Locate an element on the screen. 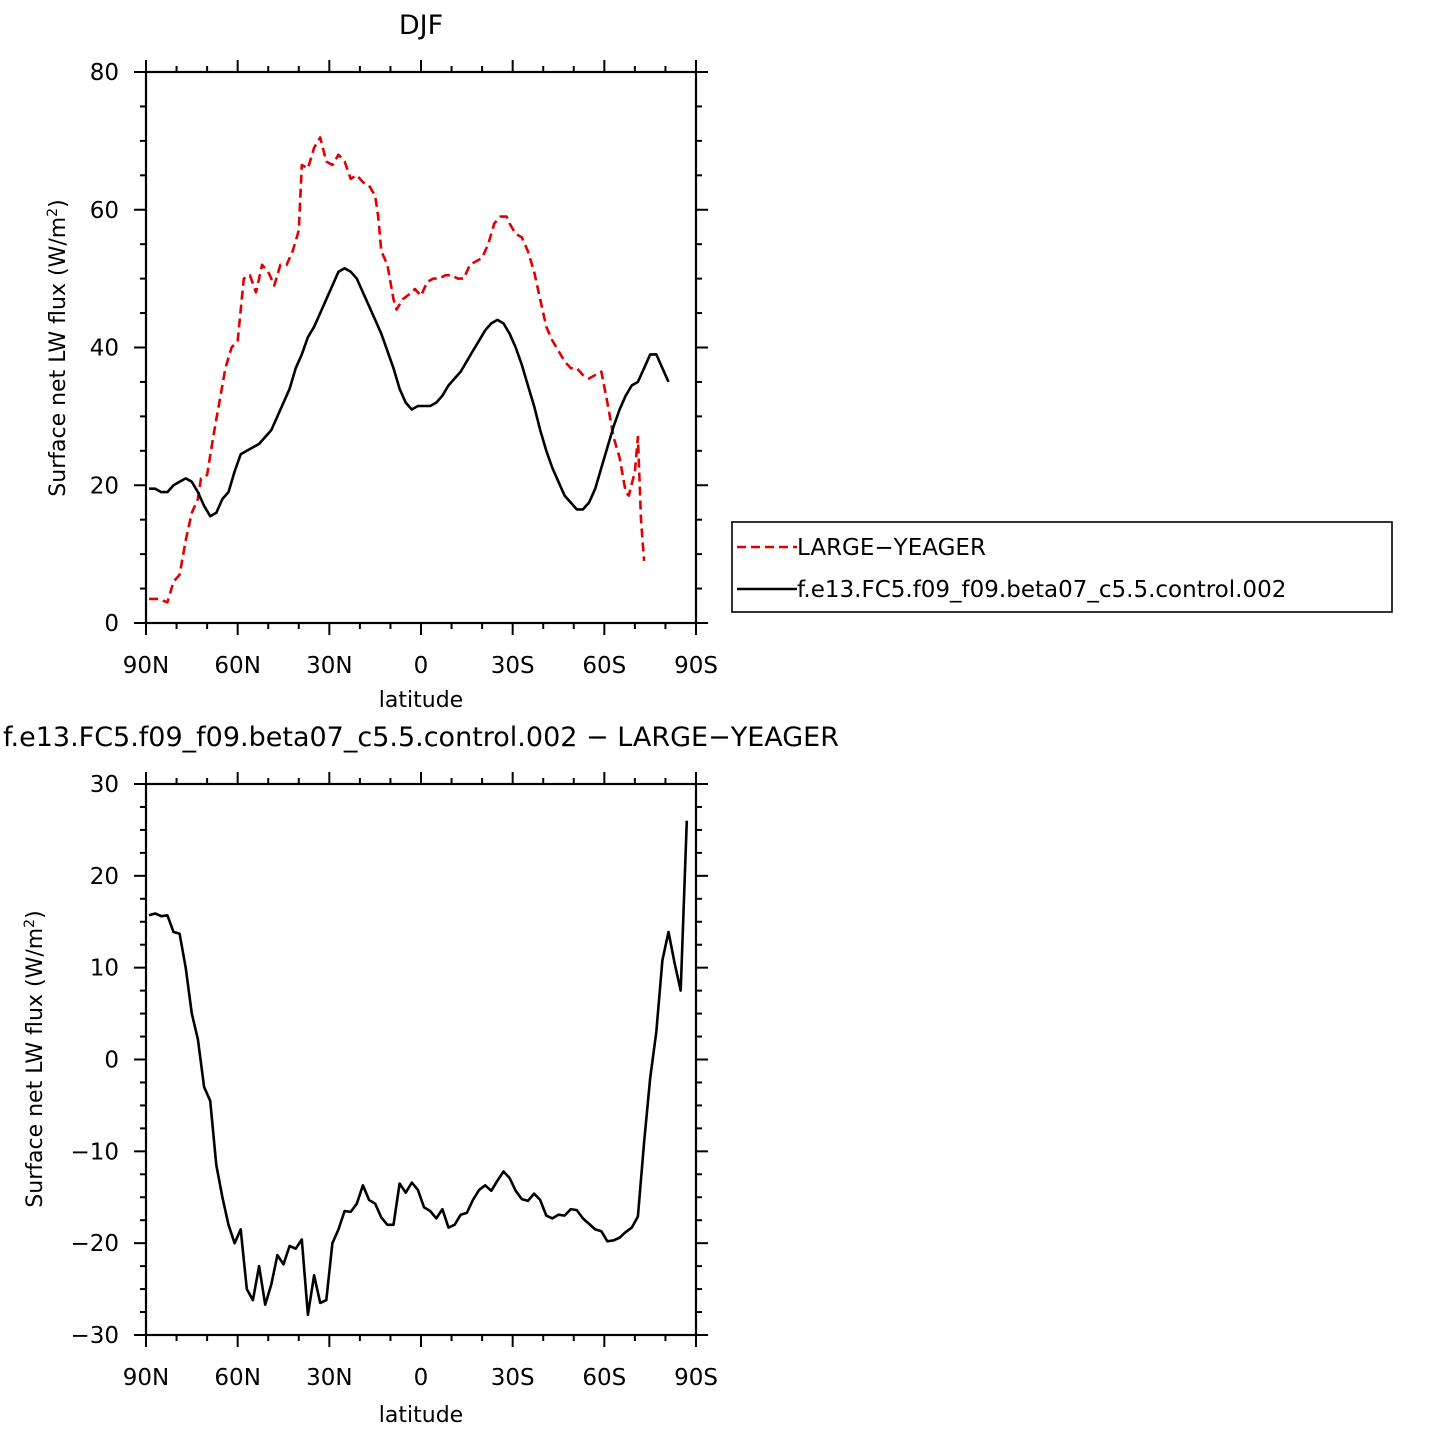  bottom-y-tick-label: 20 is located at coordinates (104, 877).